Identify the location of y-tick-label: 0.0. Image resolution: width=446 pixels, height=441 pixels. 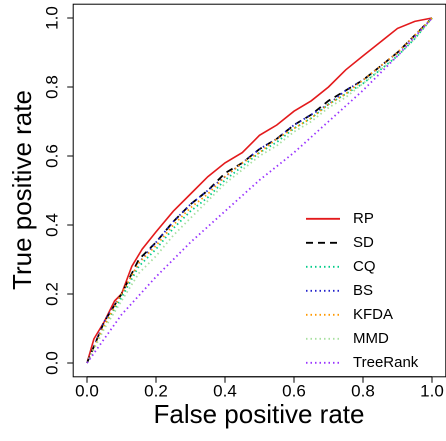
(52, 363).